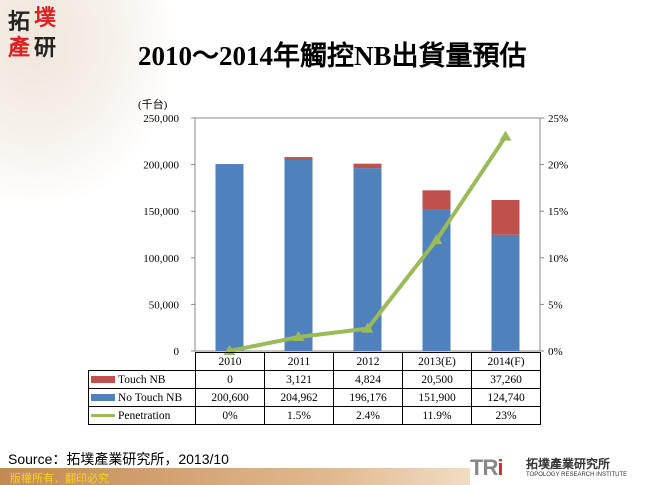  What do you see at coordinates (161, 259) in the screenshot?
I see `y-left-tick-label: 100,000` at bounding box center [161, 259].